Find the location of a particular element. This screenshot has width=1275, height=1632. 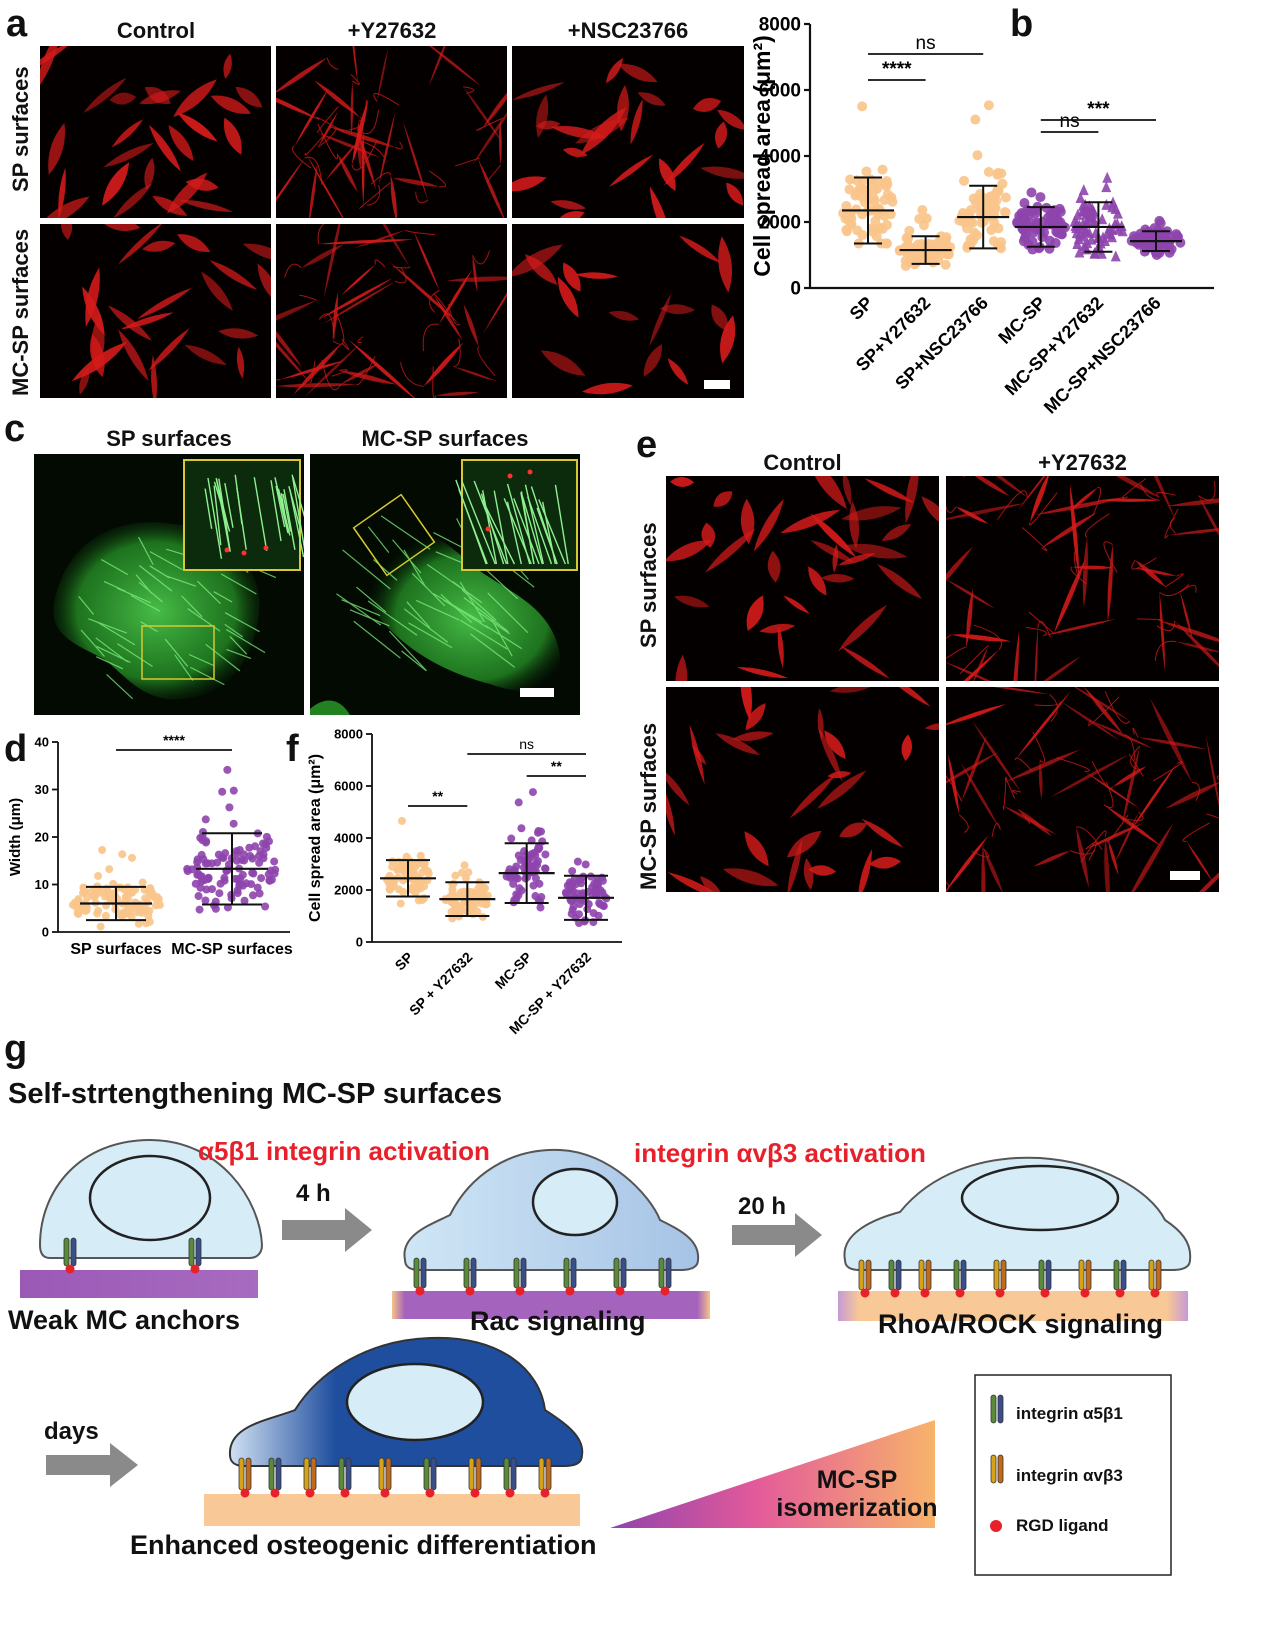

micrograph-c-sp-paxillin is located at coordinates (169, 584).